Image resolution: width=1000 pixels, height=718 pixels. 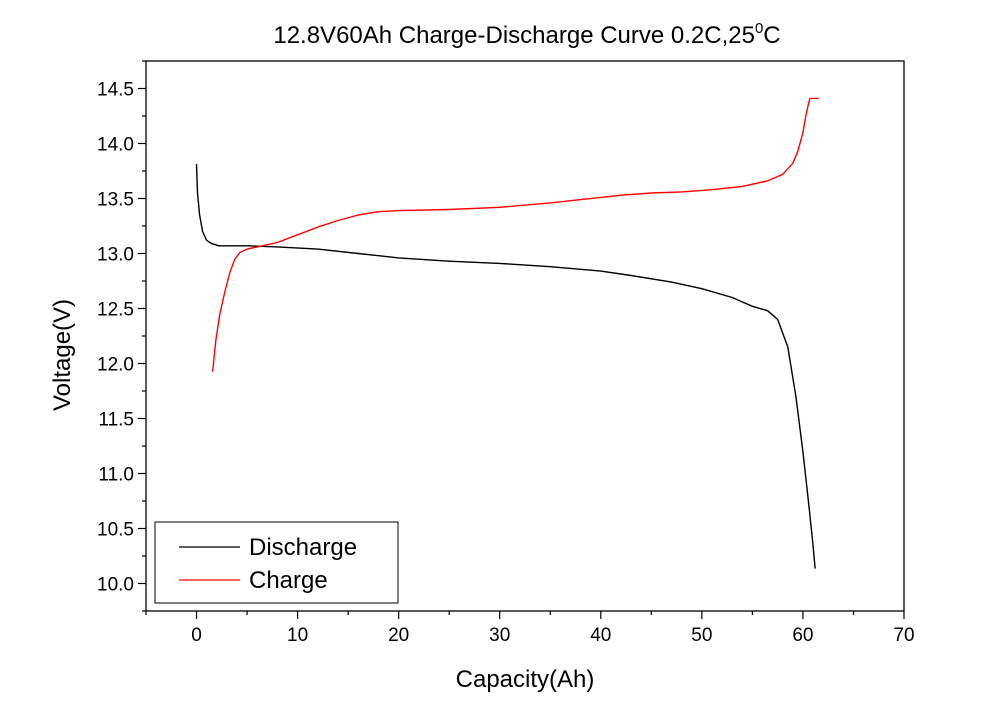 What do you see at coordinates (297, 635) in the screenshot?
I see `x-tick-label: 10` at bounding box center [297, 635].